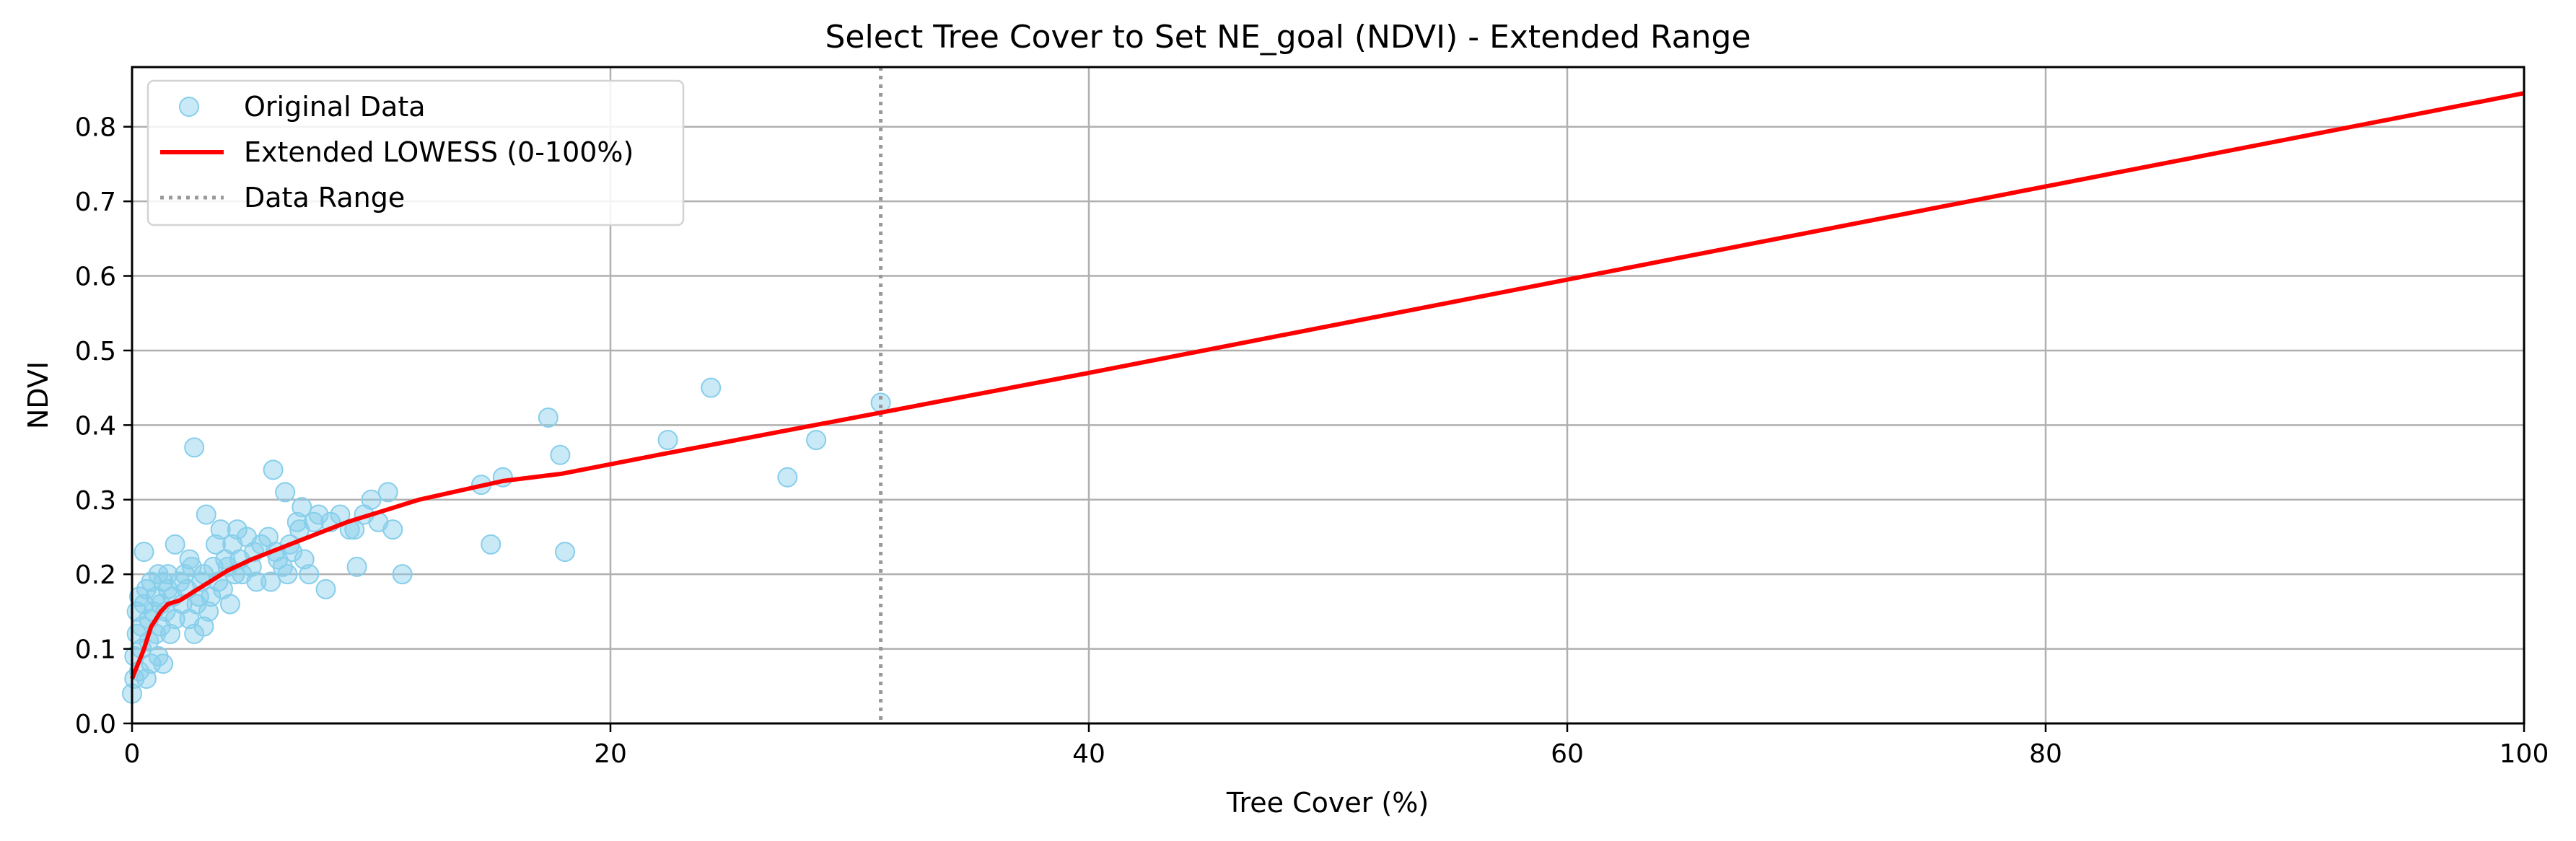 Image resolution: width=2576 pixels, height=841 pixels. Describe the element at coordinates (507, 540) in the screenshot. I see `scatter-points` at that location.